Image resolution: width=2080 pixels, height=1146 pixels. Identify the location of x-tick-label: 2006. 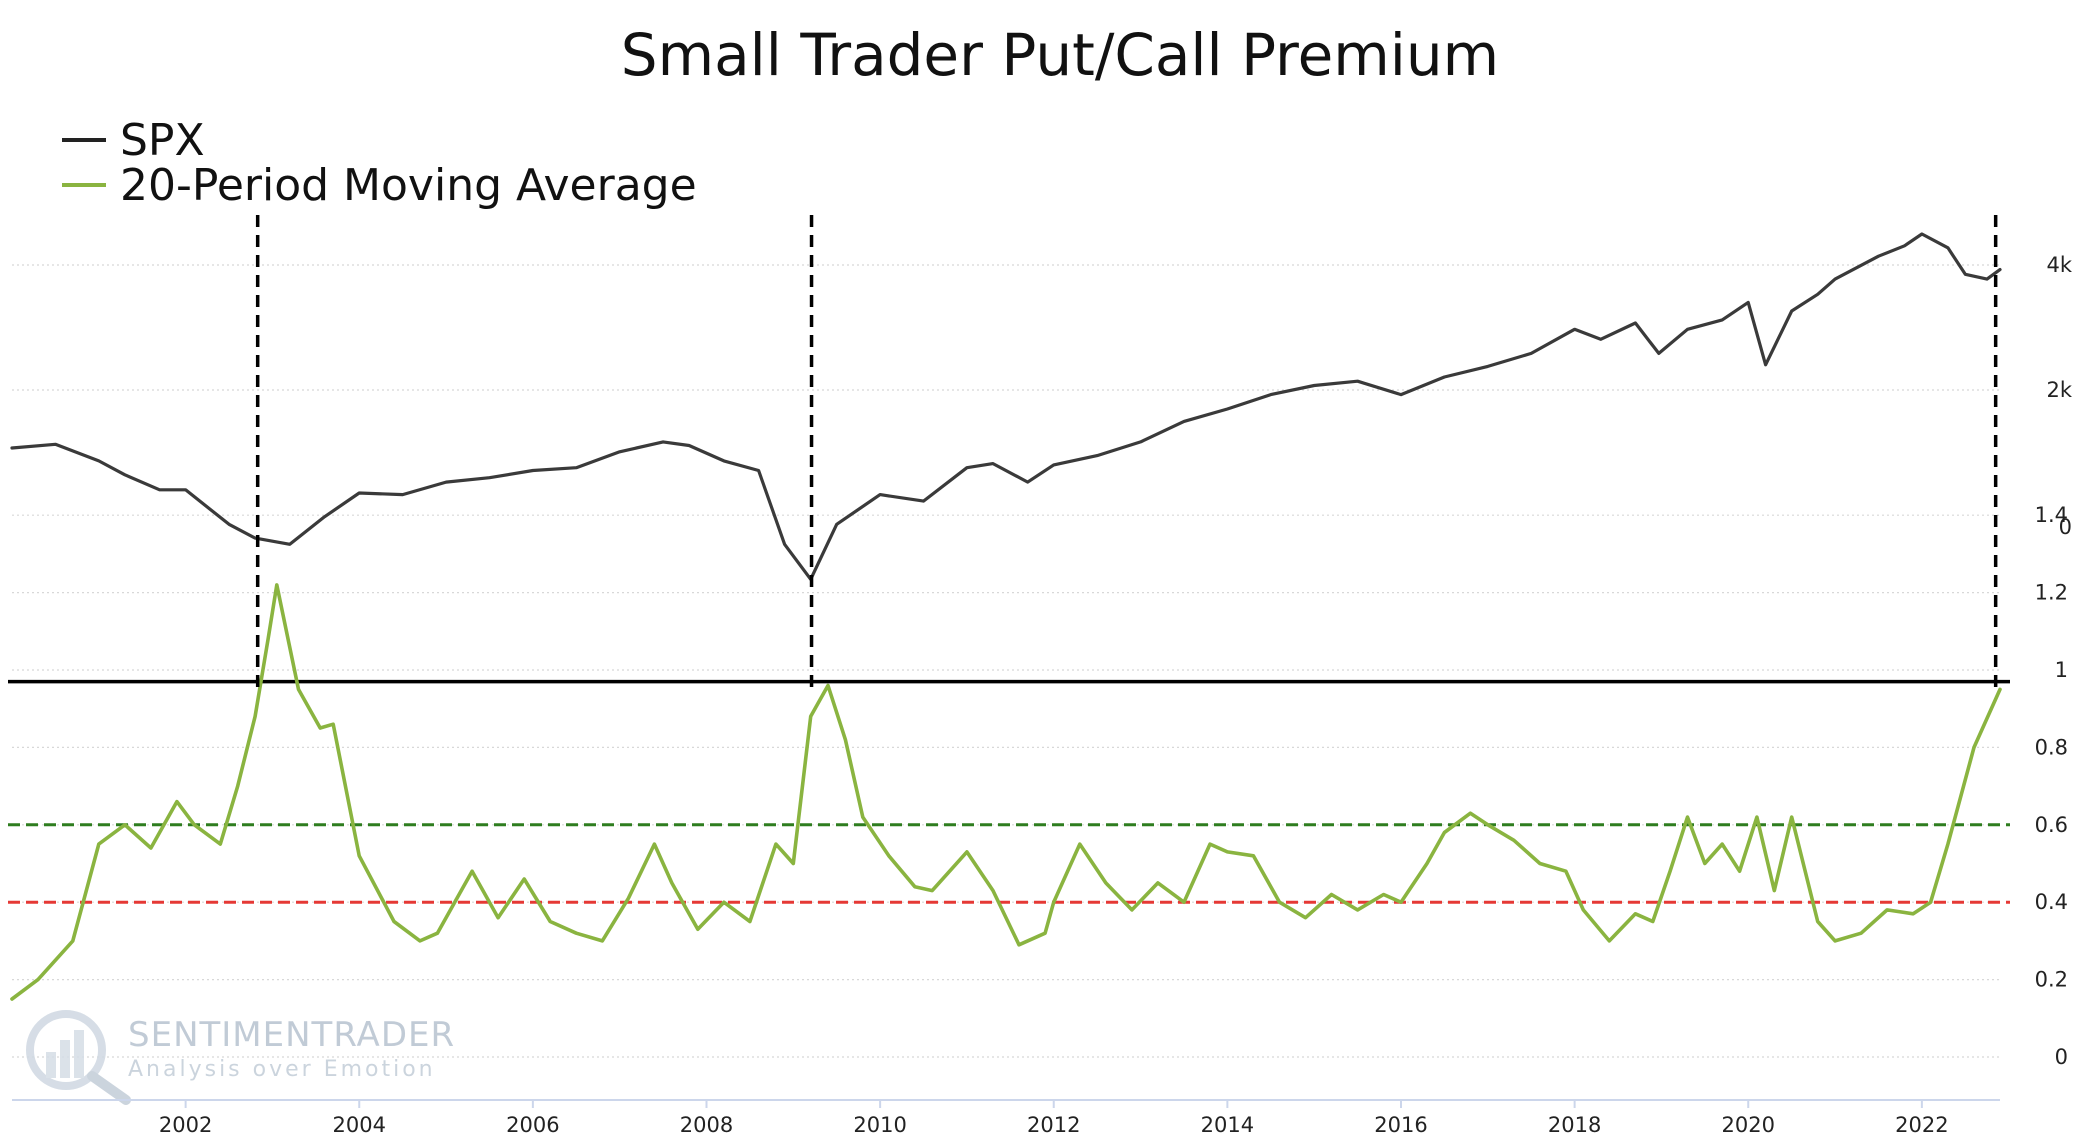
(532, 1125).